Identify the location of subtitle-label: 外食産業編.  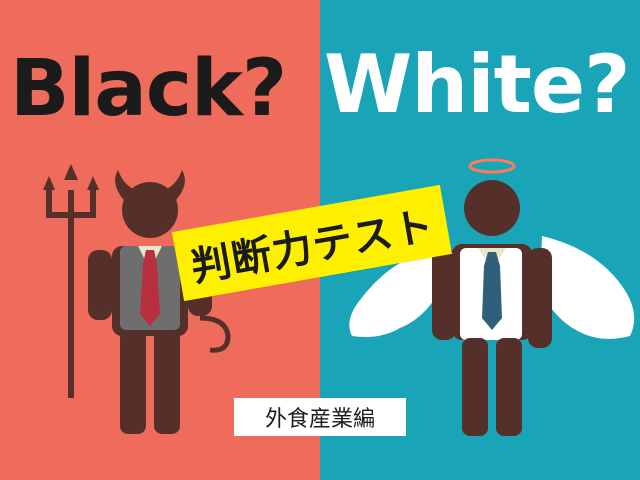
(320, 417).